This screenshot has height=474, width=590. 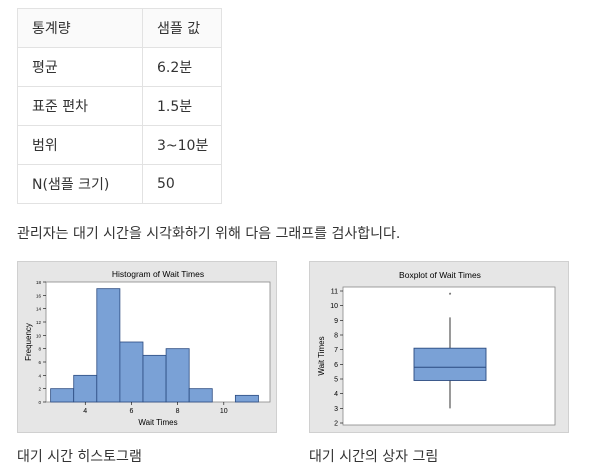 I want to click on table-row: 표준 편차 1.5분, so click(x=119, y=106).